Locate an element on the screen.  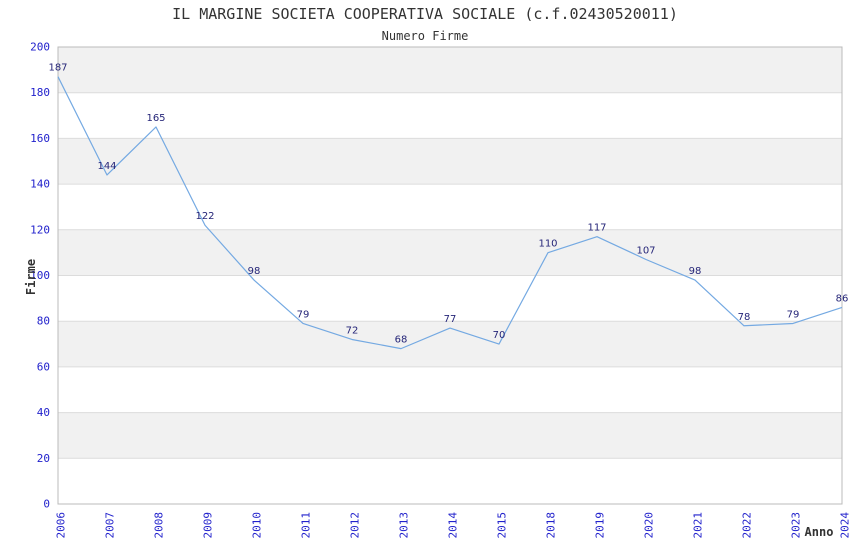
data-point-label: 78 is located at coordinates (744, 317).